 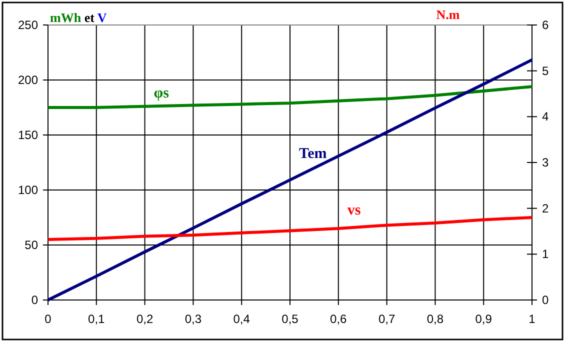 I want to click on y-tick-label: 0, so click(x=34, y=300).